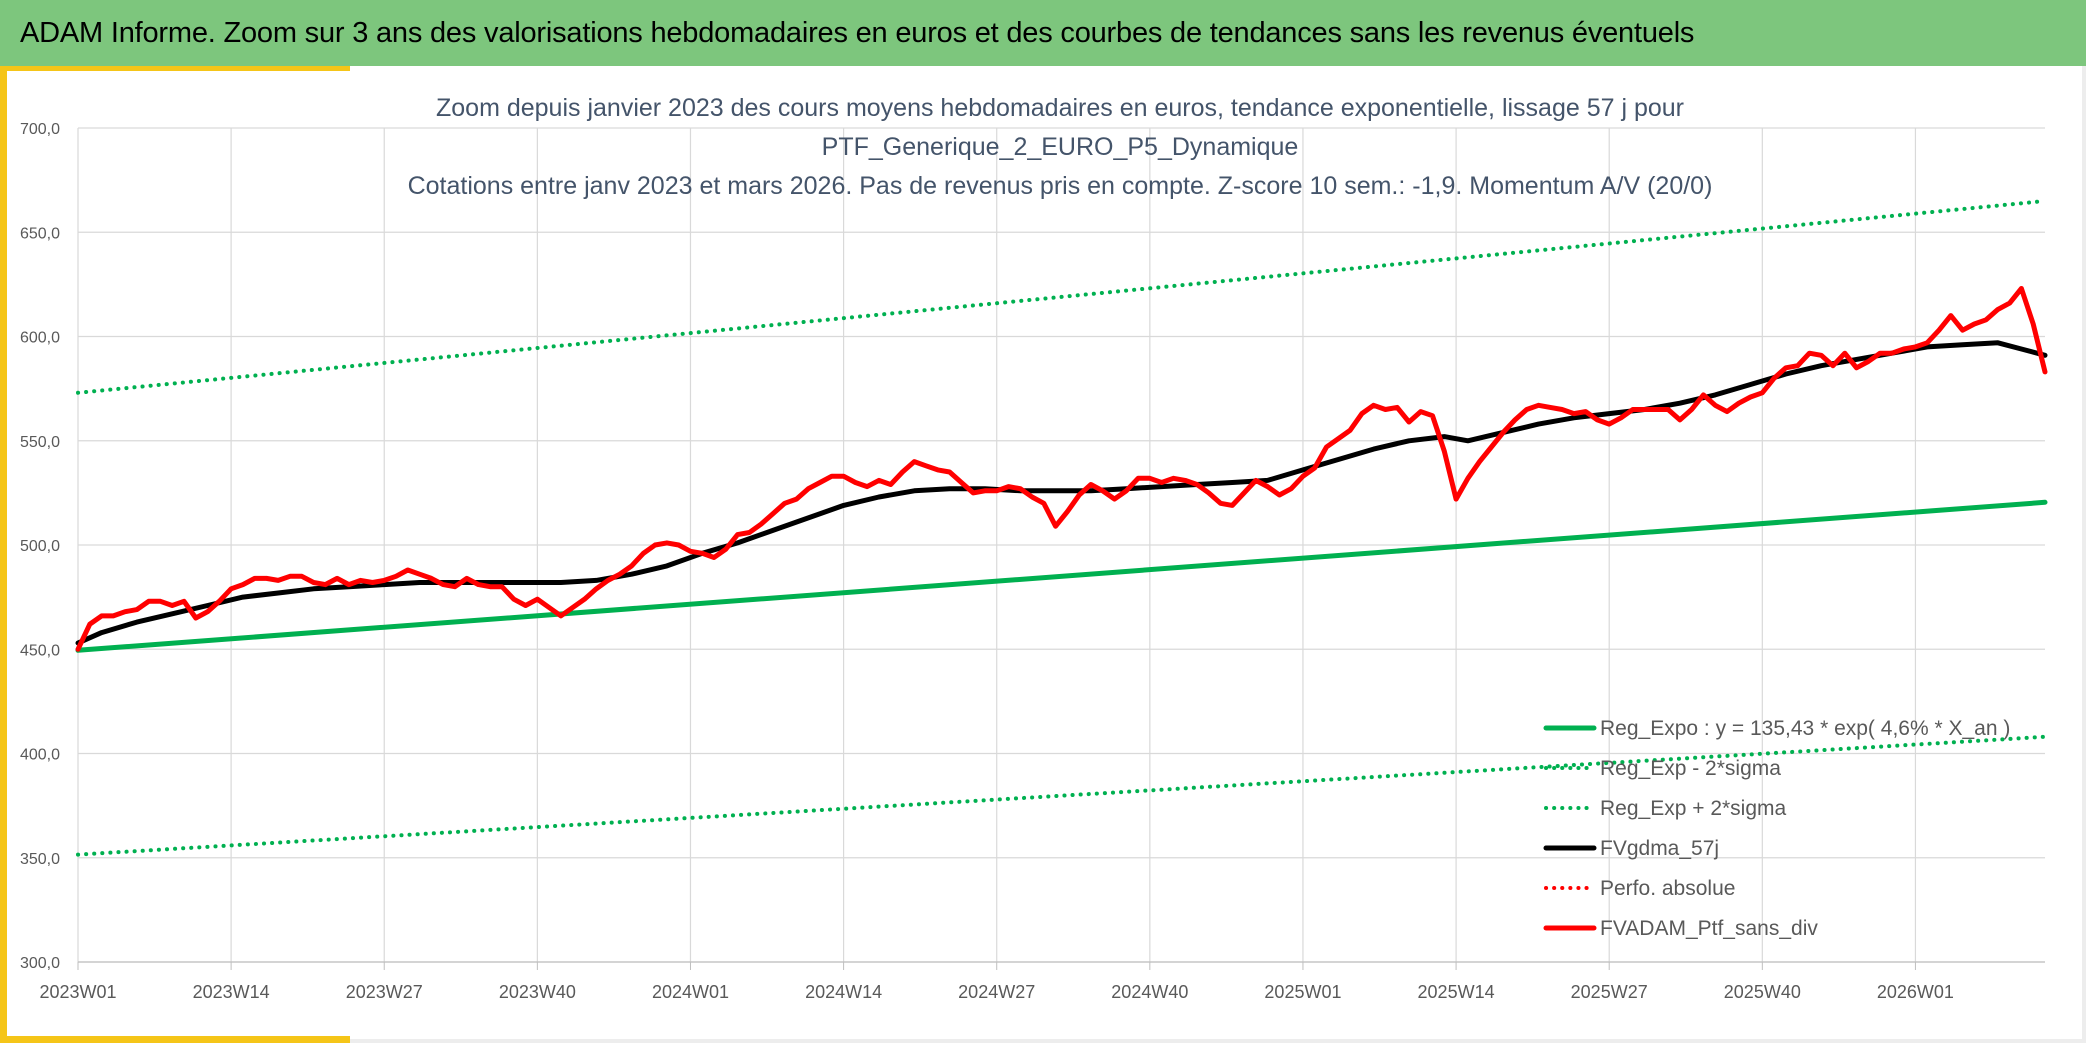  What do you see at coordinates (40, 129) in the screenshot?
I see `y-tick-label: 700,0` at bounding box center [40, 129].